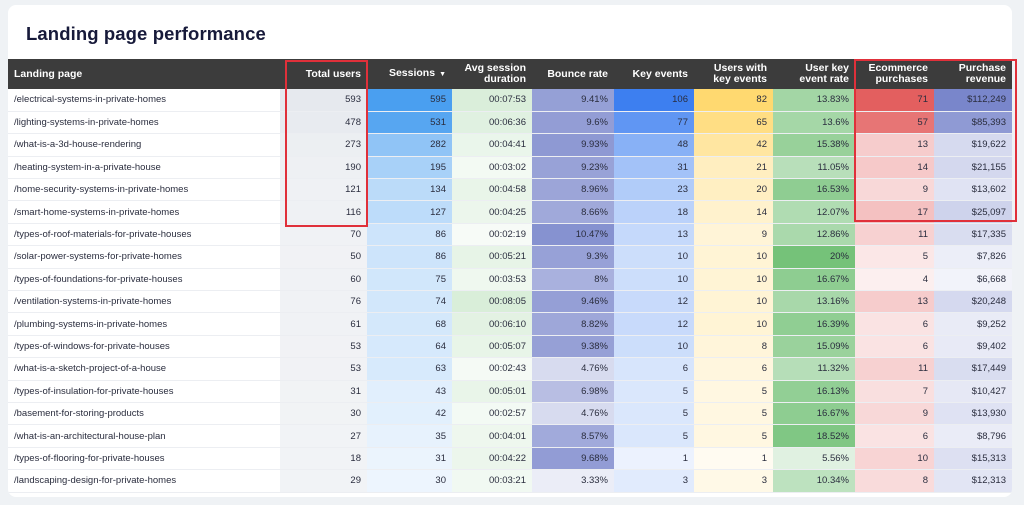 The width and height of the screenshot is (1024, 505). What do you see at coordinates (144, 212) in the screenshot?
I see `landing-page-link: /smart-home-systems-in-private-homes` at bounding box center [144, 212].